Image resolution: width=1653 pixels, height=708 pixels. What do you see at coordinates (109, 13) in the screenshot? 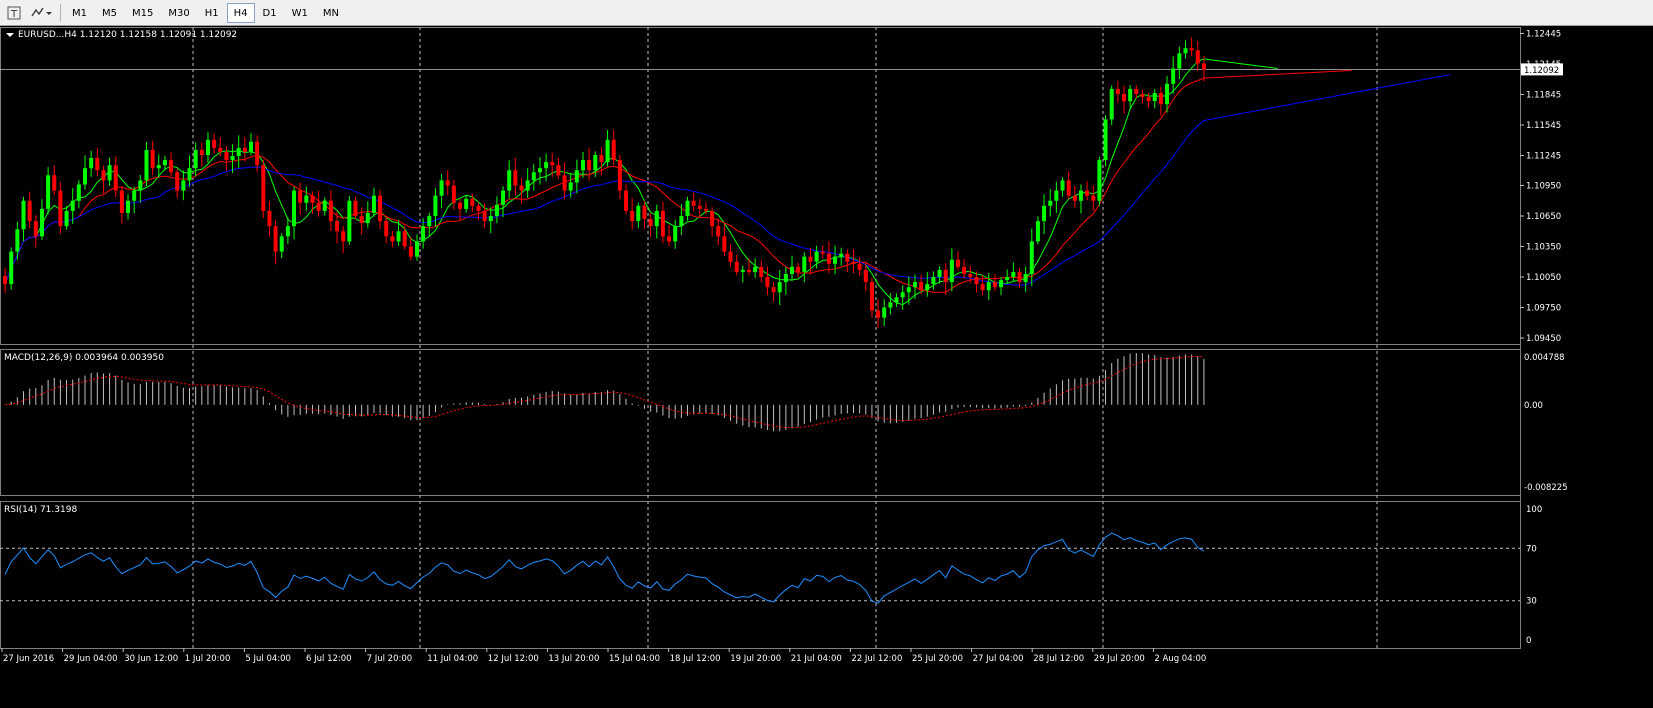
I see `timeframe-m5-button: M5` at bounding box center [109, 13].